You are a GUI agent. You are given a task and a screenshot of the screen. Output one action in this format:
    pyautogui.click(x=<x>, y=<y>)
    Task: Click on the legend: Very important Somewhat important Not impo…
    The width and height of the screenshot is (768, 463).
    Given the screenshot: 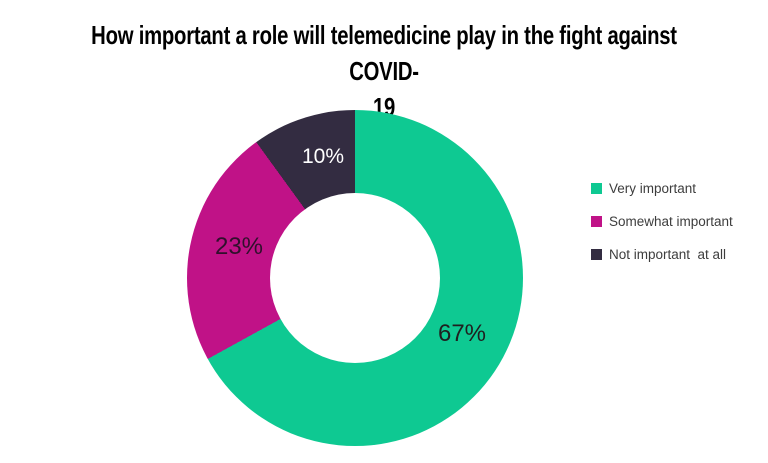 What is the action you would take?
    pyautogui.click(x=662, y=231)
    